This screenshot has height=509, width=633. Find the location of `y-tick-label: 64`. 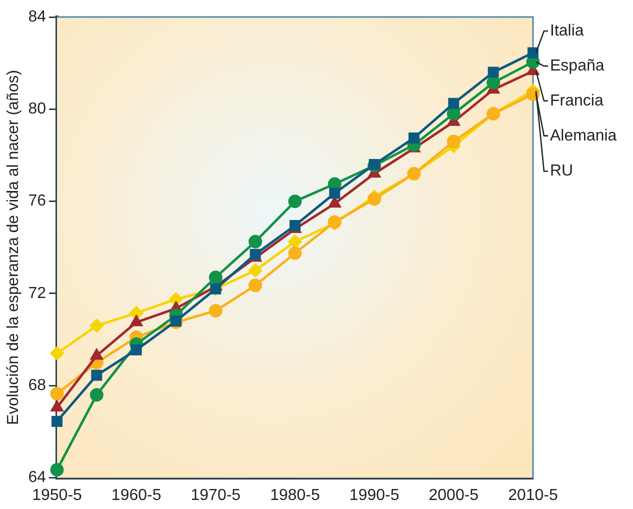

y-tick-label: 64 is located at coordinates (37, 477).